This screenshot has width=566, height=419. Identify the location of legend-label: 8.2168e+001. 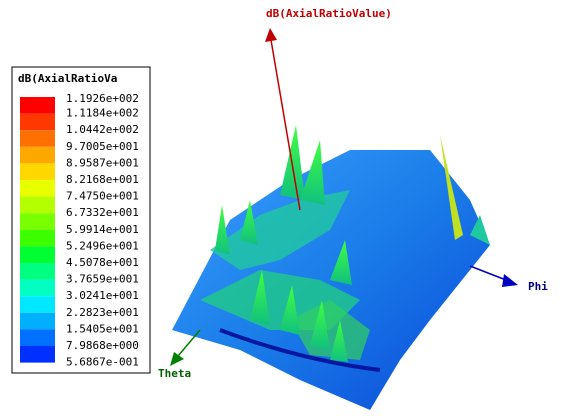
(102, 179).